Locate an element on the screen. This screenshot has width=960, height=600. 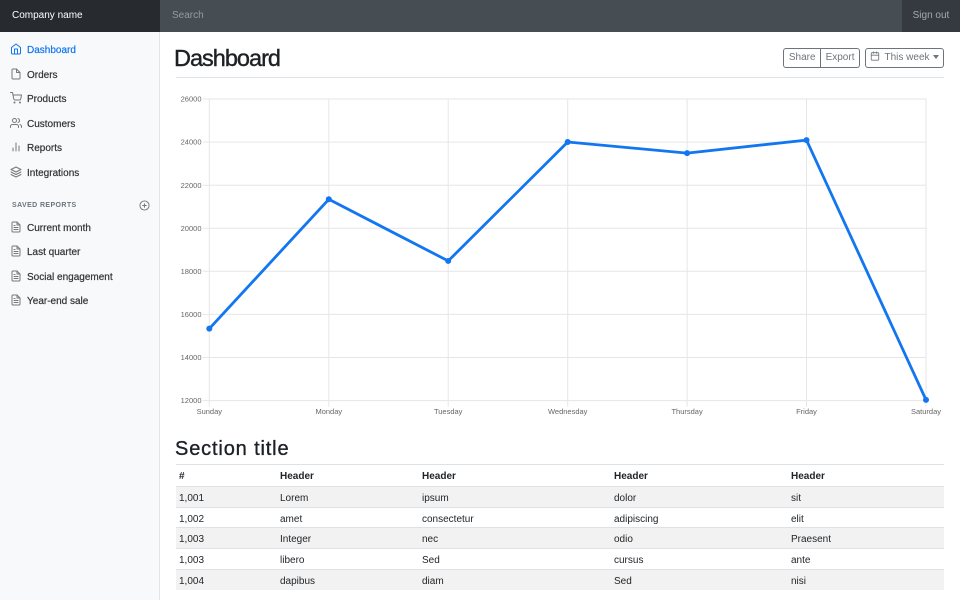
svg-text: Tuesday is located at coordinates (448, 411).